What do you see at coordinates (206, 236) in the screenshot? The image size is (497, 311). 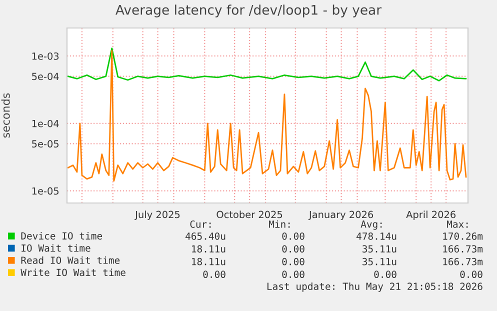 I see `text: 465.40u` at bounding box center [206, 236].